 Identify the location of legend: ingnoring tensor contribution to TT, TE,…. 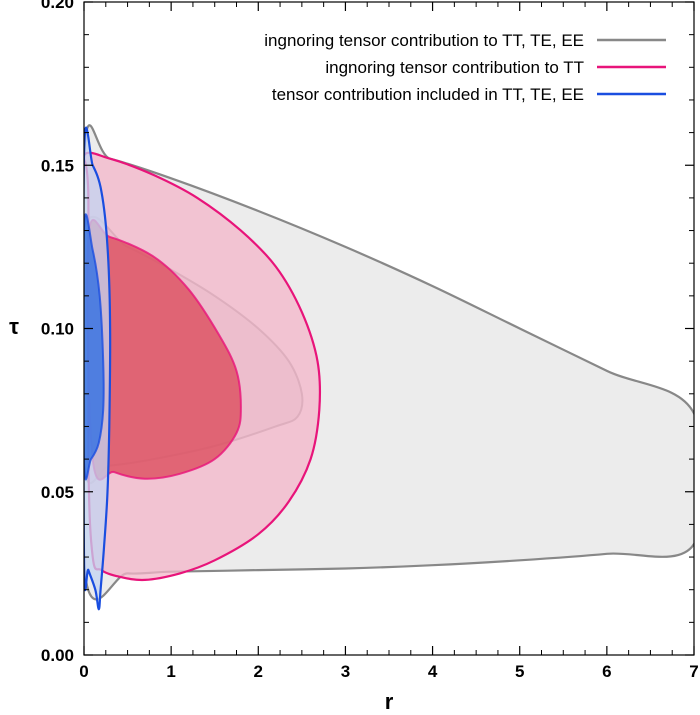
(465, 67).